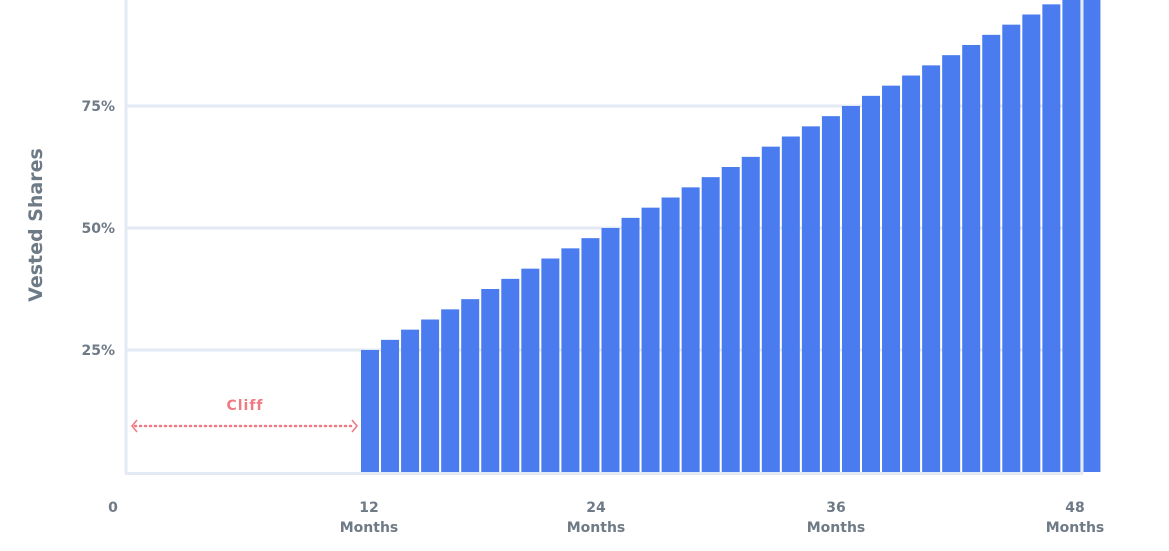 This screenshot has height=551, width=1169. I want to click on cliff-annotation: Cliff, so click(244, 415).